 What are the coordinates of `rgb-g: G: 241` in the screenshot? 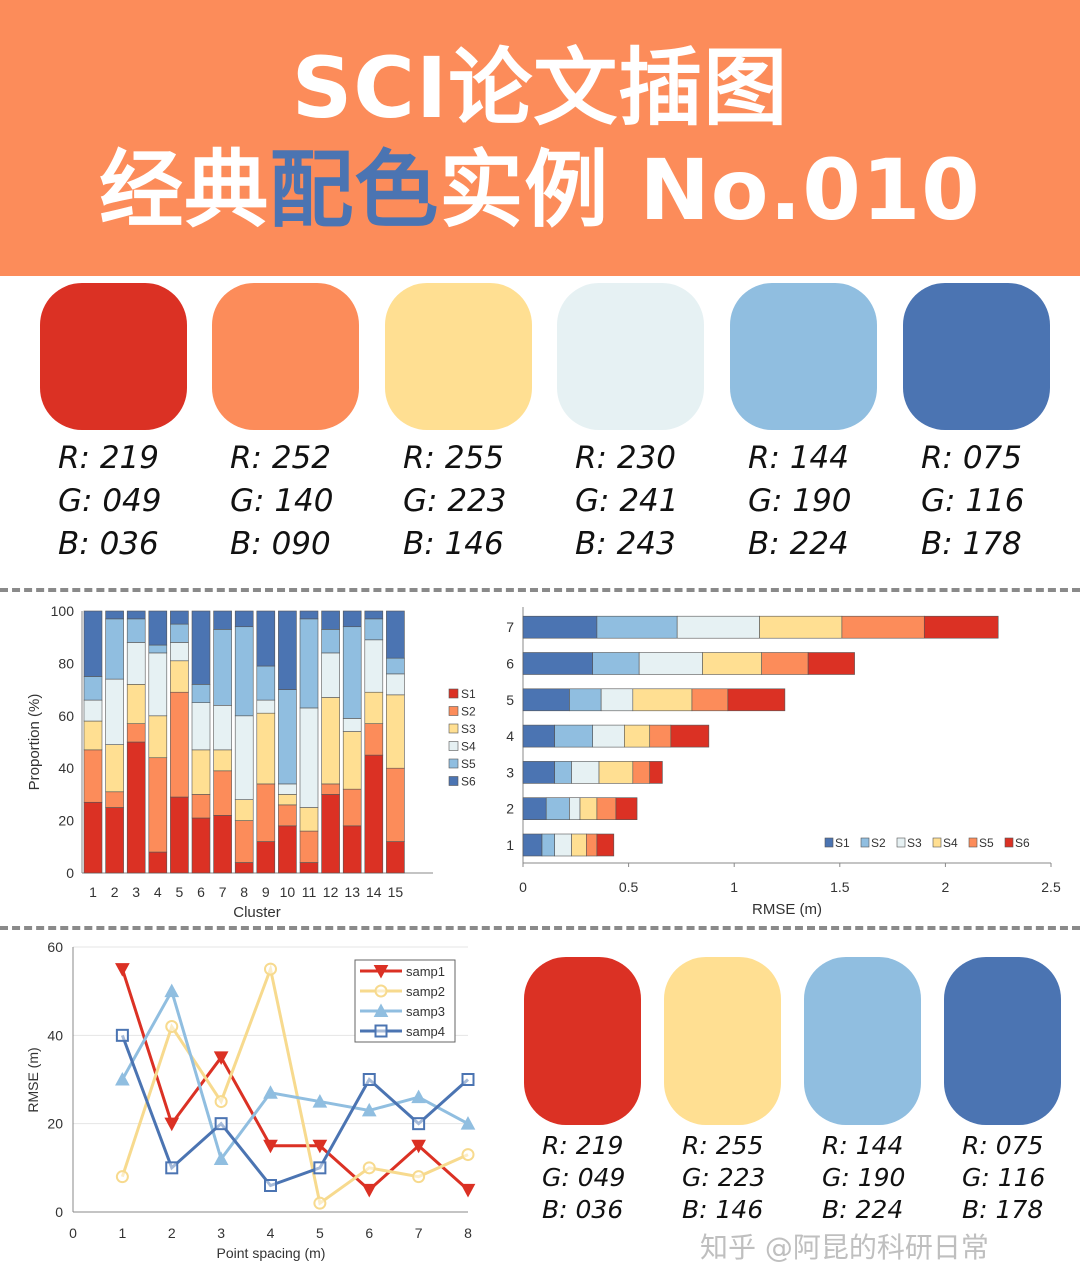 It's located at (627, 501).